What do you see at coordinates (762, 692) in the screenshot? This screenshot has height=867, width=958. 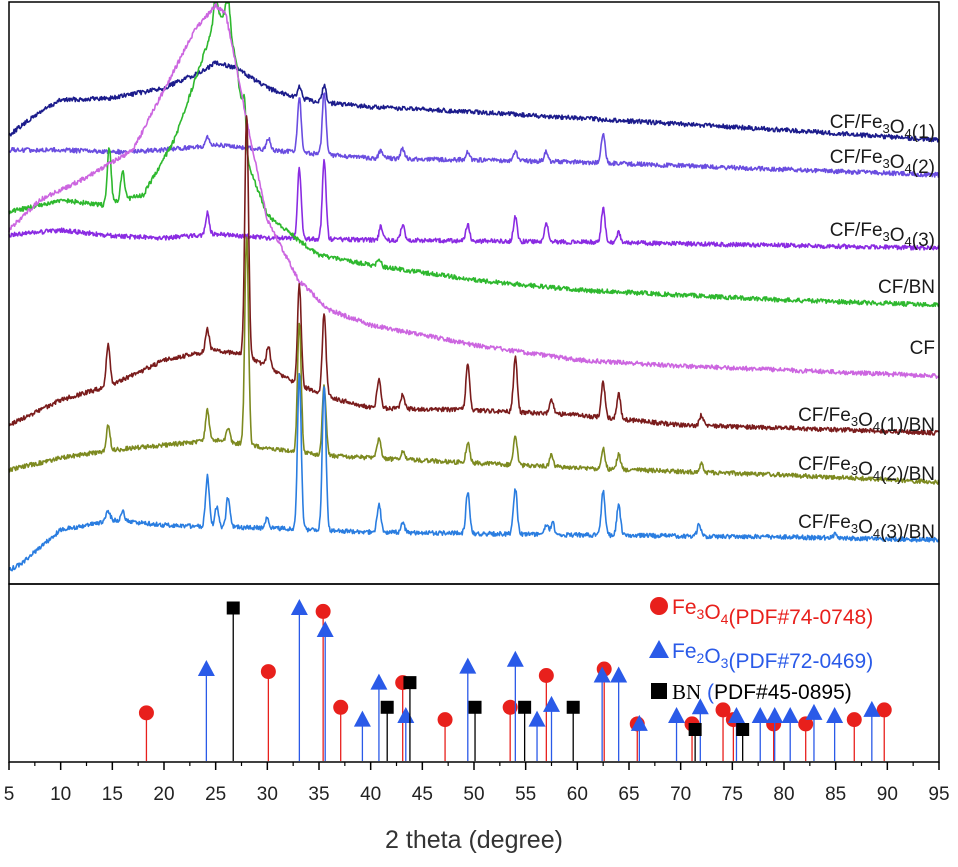 I see `legend-label-3: BN (PDF#45-0895)` at bounding box center [762, 692].